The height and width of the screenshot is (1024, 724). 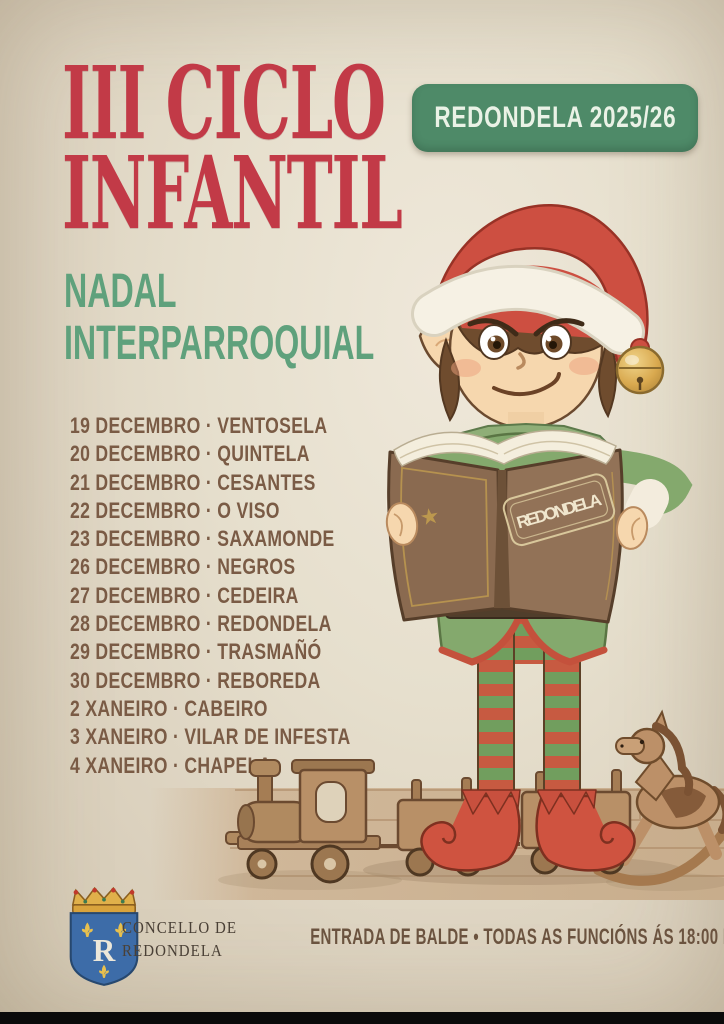 I want to click on organizer-line2: REDONDELA, so click(x=172, y=950).